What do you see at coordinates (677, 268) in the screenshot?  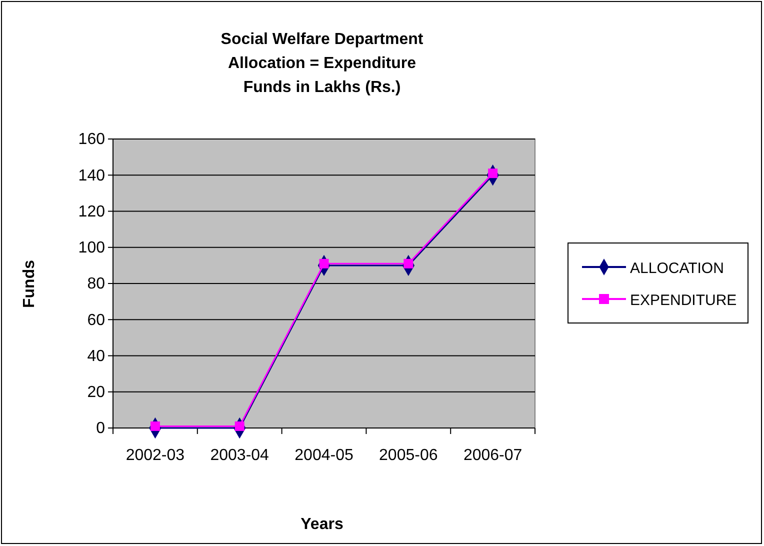 I see `legend-label: ALLOCATION` at bounding box center [677, 268].